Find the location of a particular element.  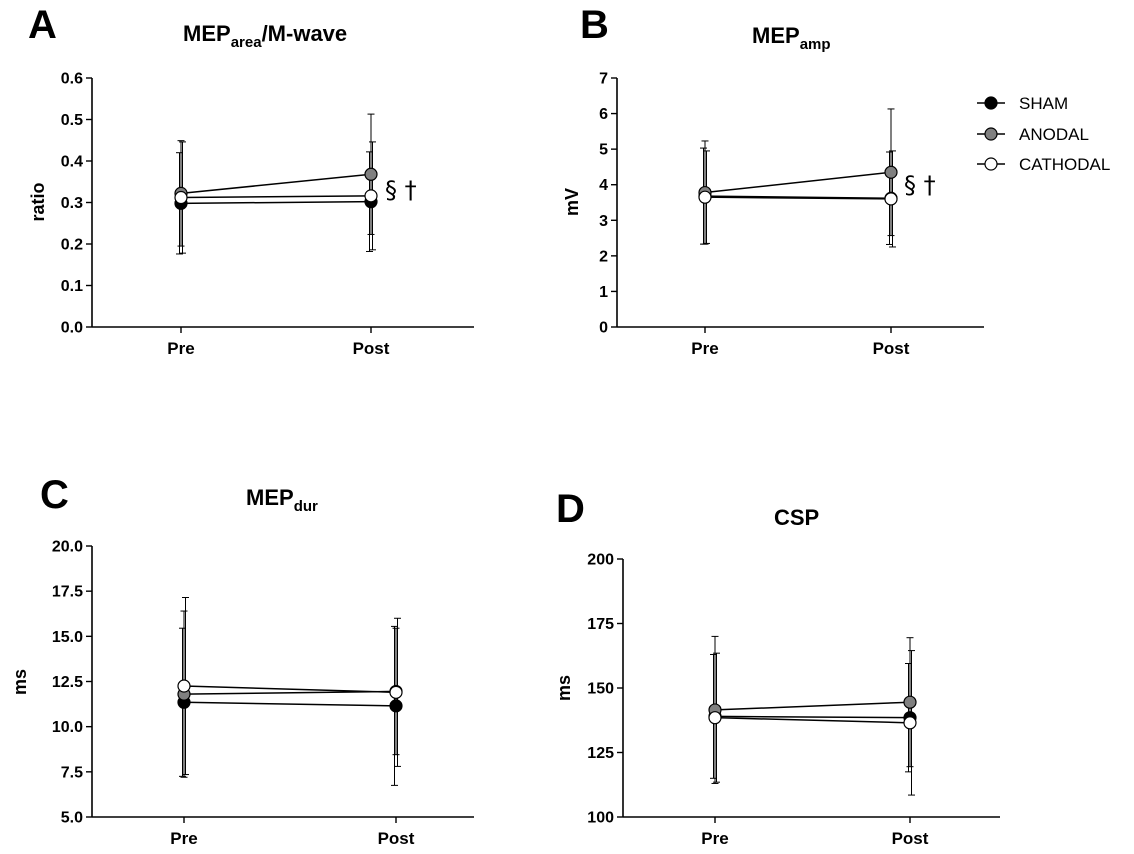

panel-b-x-label-post: Post is located at coordinates (891, 348).